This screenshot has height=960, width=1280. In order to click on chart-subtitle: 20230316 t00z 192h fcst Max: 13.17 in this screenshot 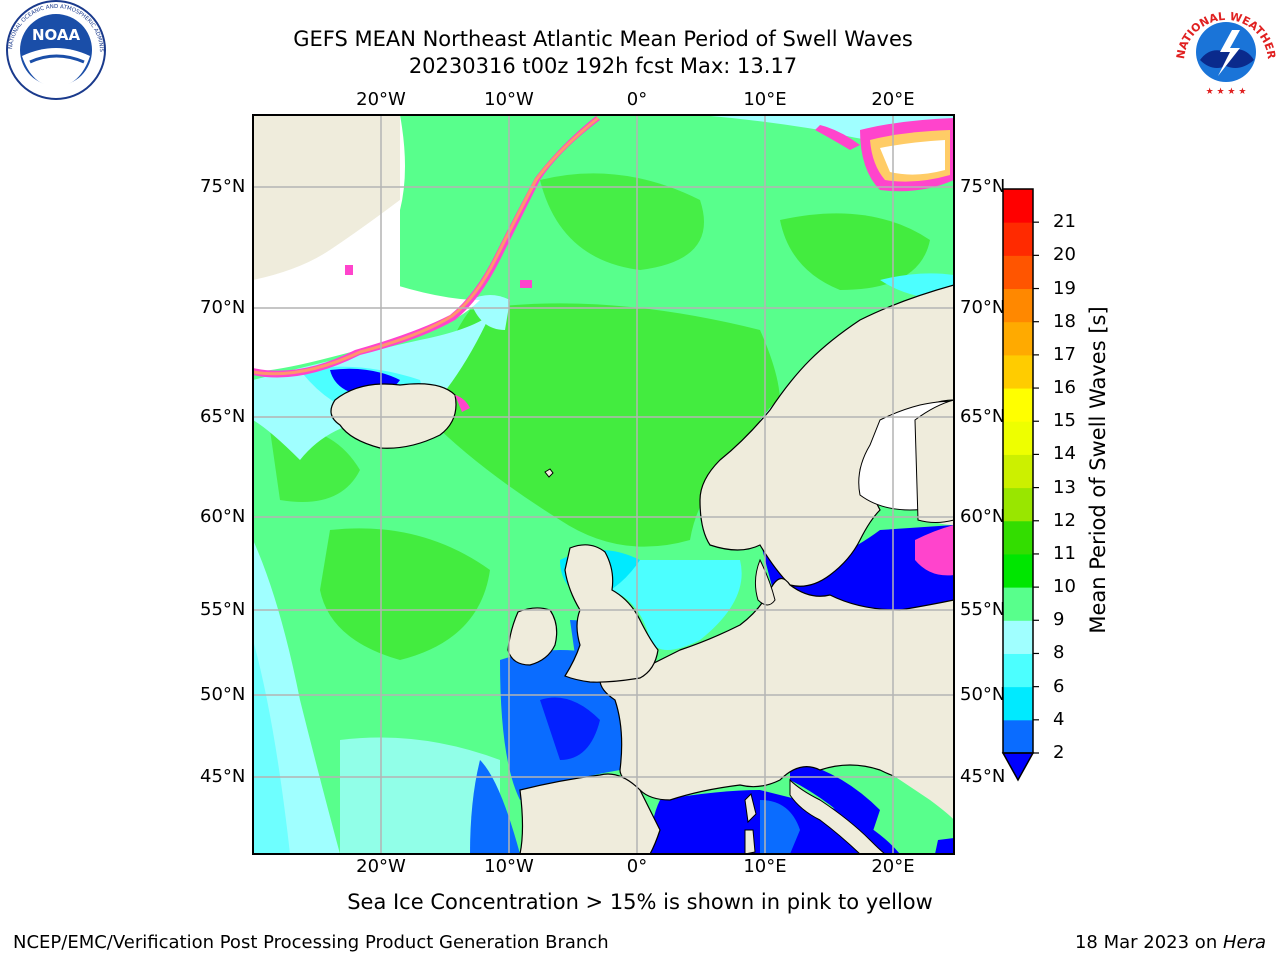, I will do `click(603, 66)`.